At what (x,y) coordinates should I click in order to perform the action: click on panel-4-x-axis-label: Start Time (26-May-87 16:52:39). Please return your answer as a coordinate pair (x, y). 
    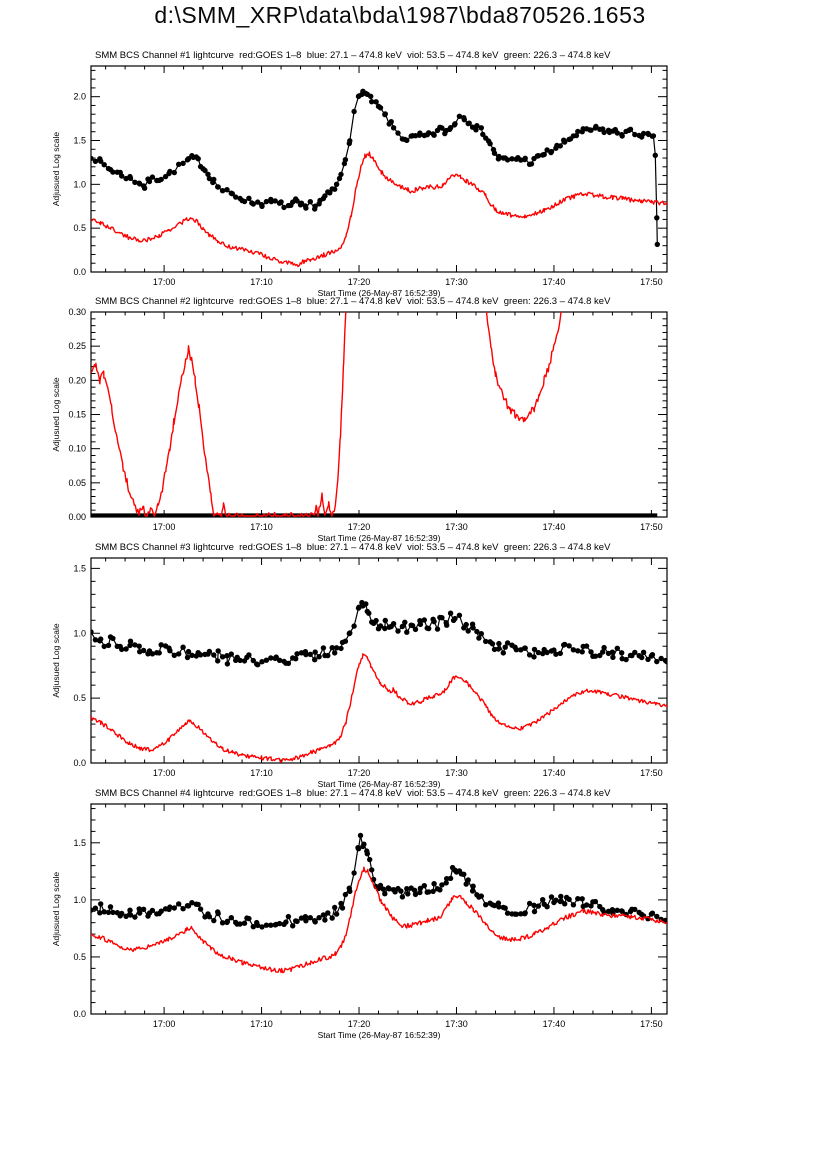
    Looking at the image, I should click on (379, 1035).